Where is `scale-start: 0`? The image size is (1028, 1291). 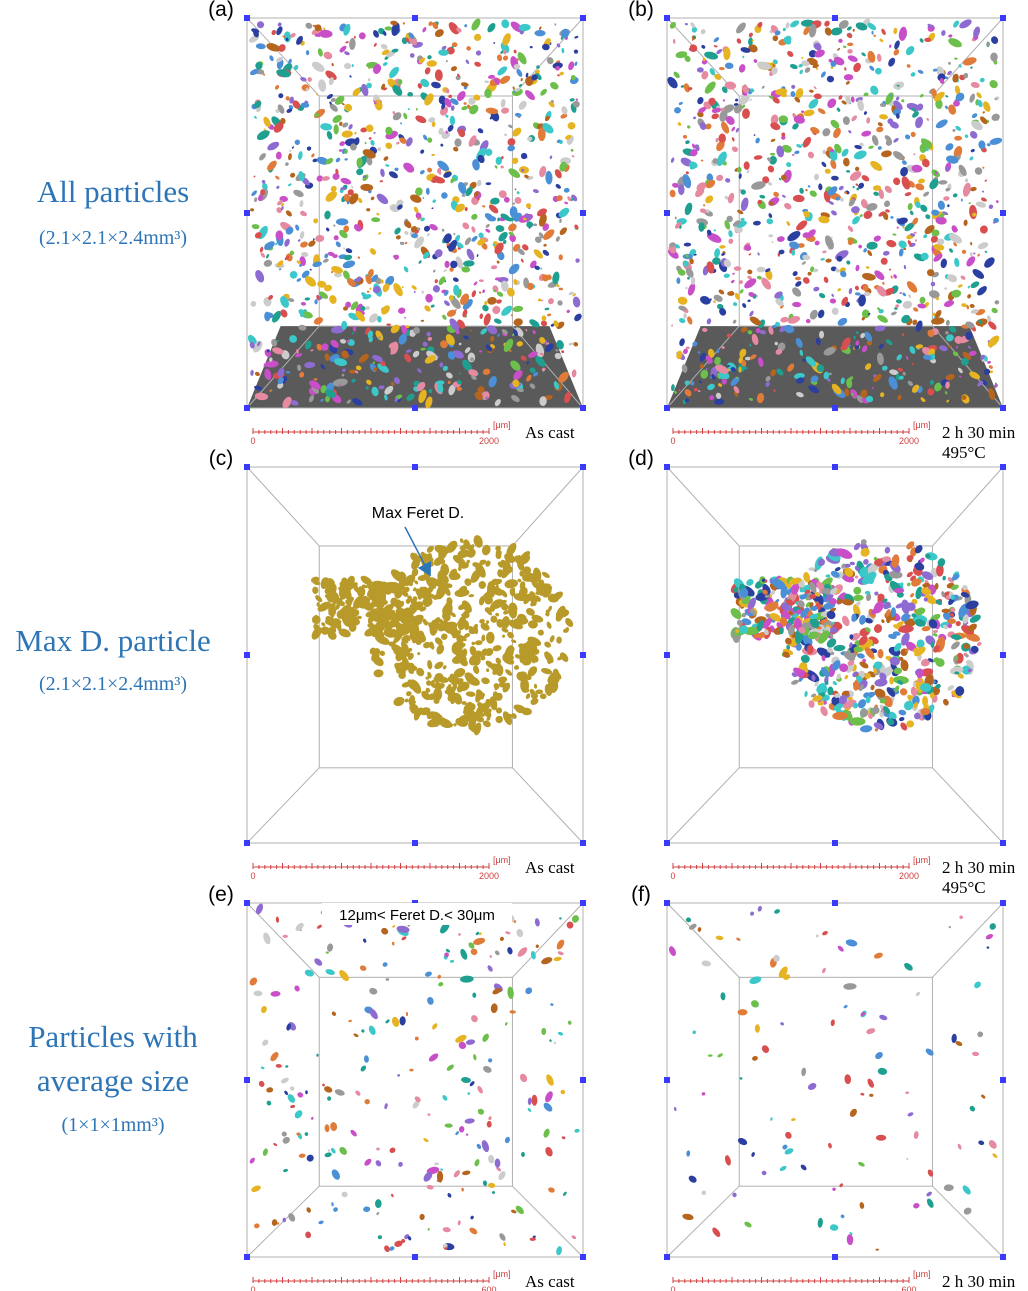
scale-start: 0 is located at coordinates (672, 1288).